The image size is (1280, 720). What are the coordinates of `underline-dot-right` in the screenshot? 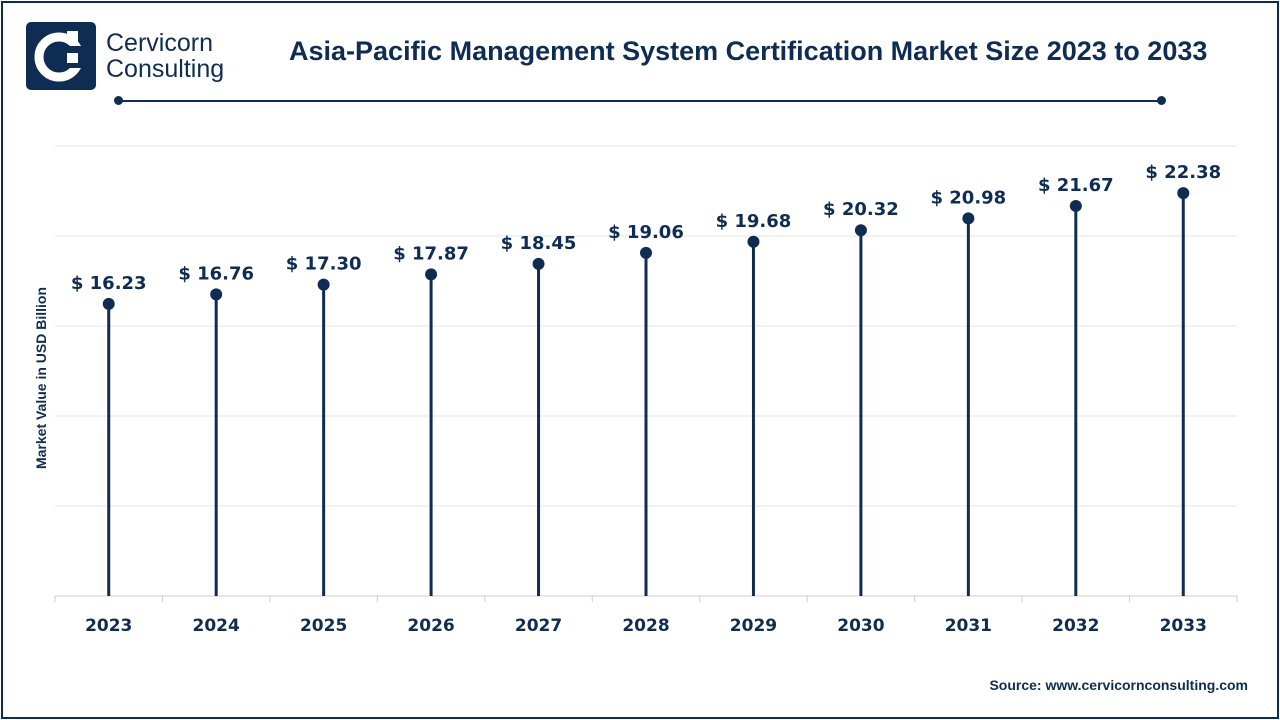 It's located at (1161, 100).